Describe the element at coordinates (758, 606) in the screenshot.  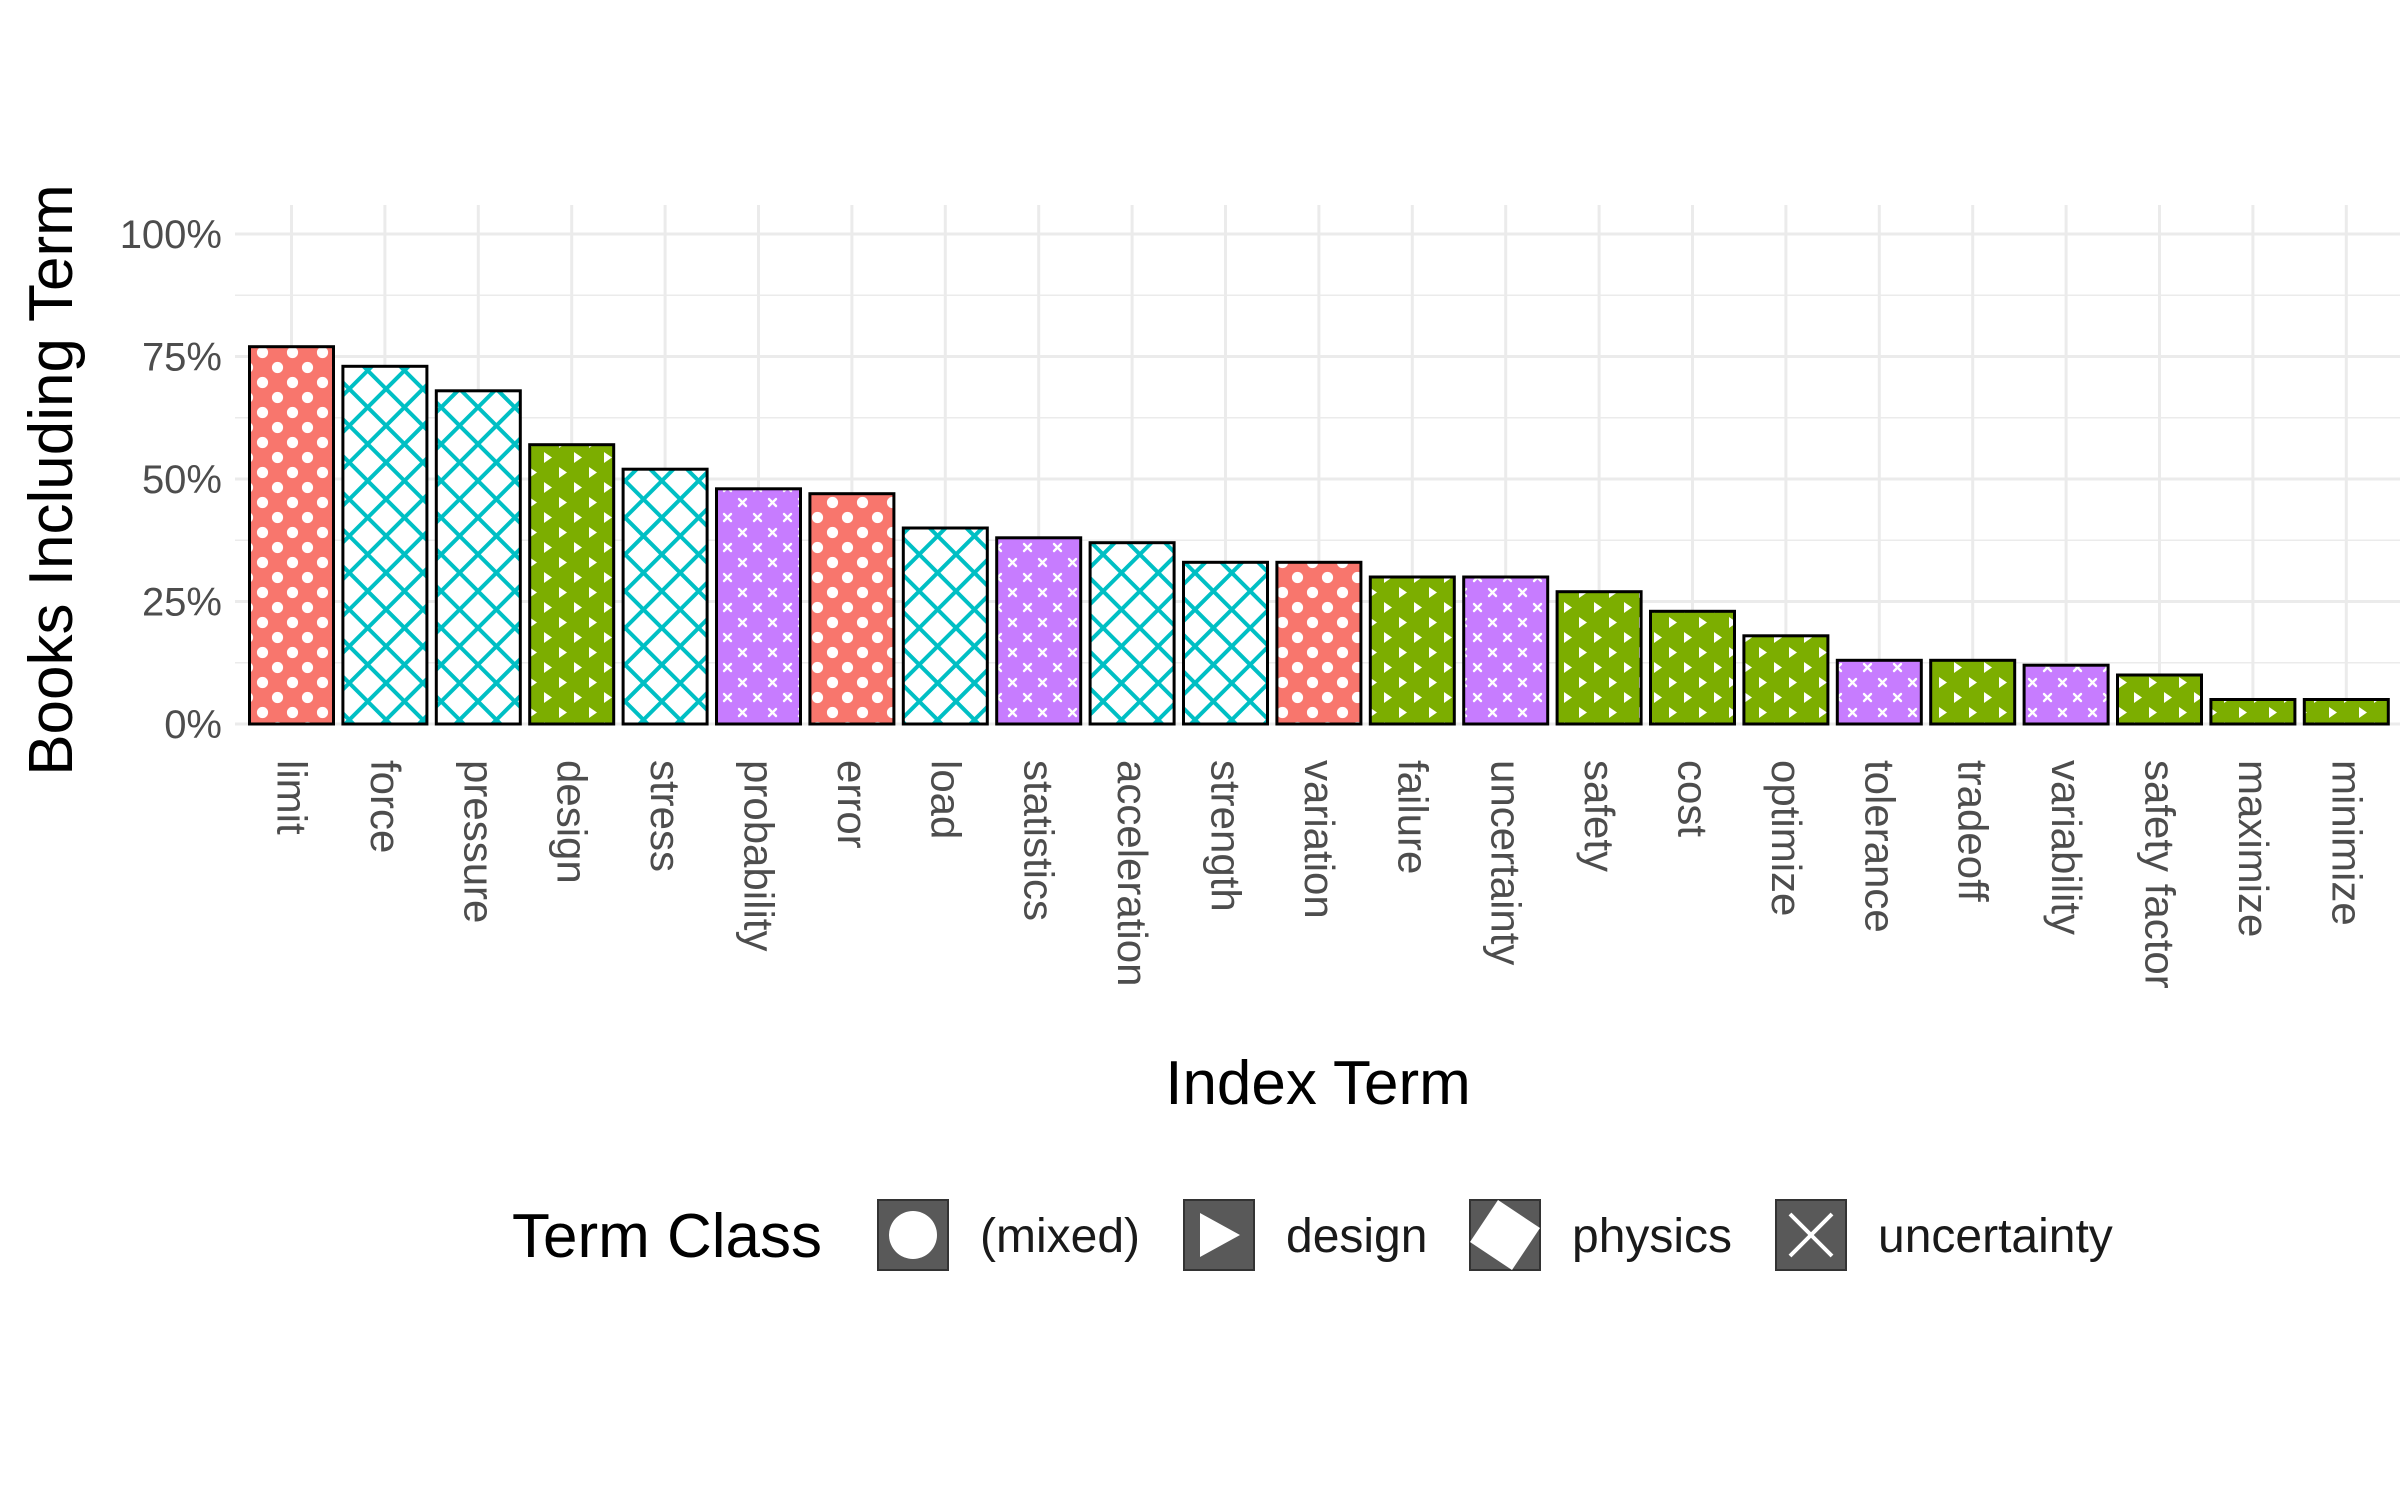
I see `bar-probability` at that location.